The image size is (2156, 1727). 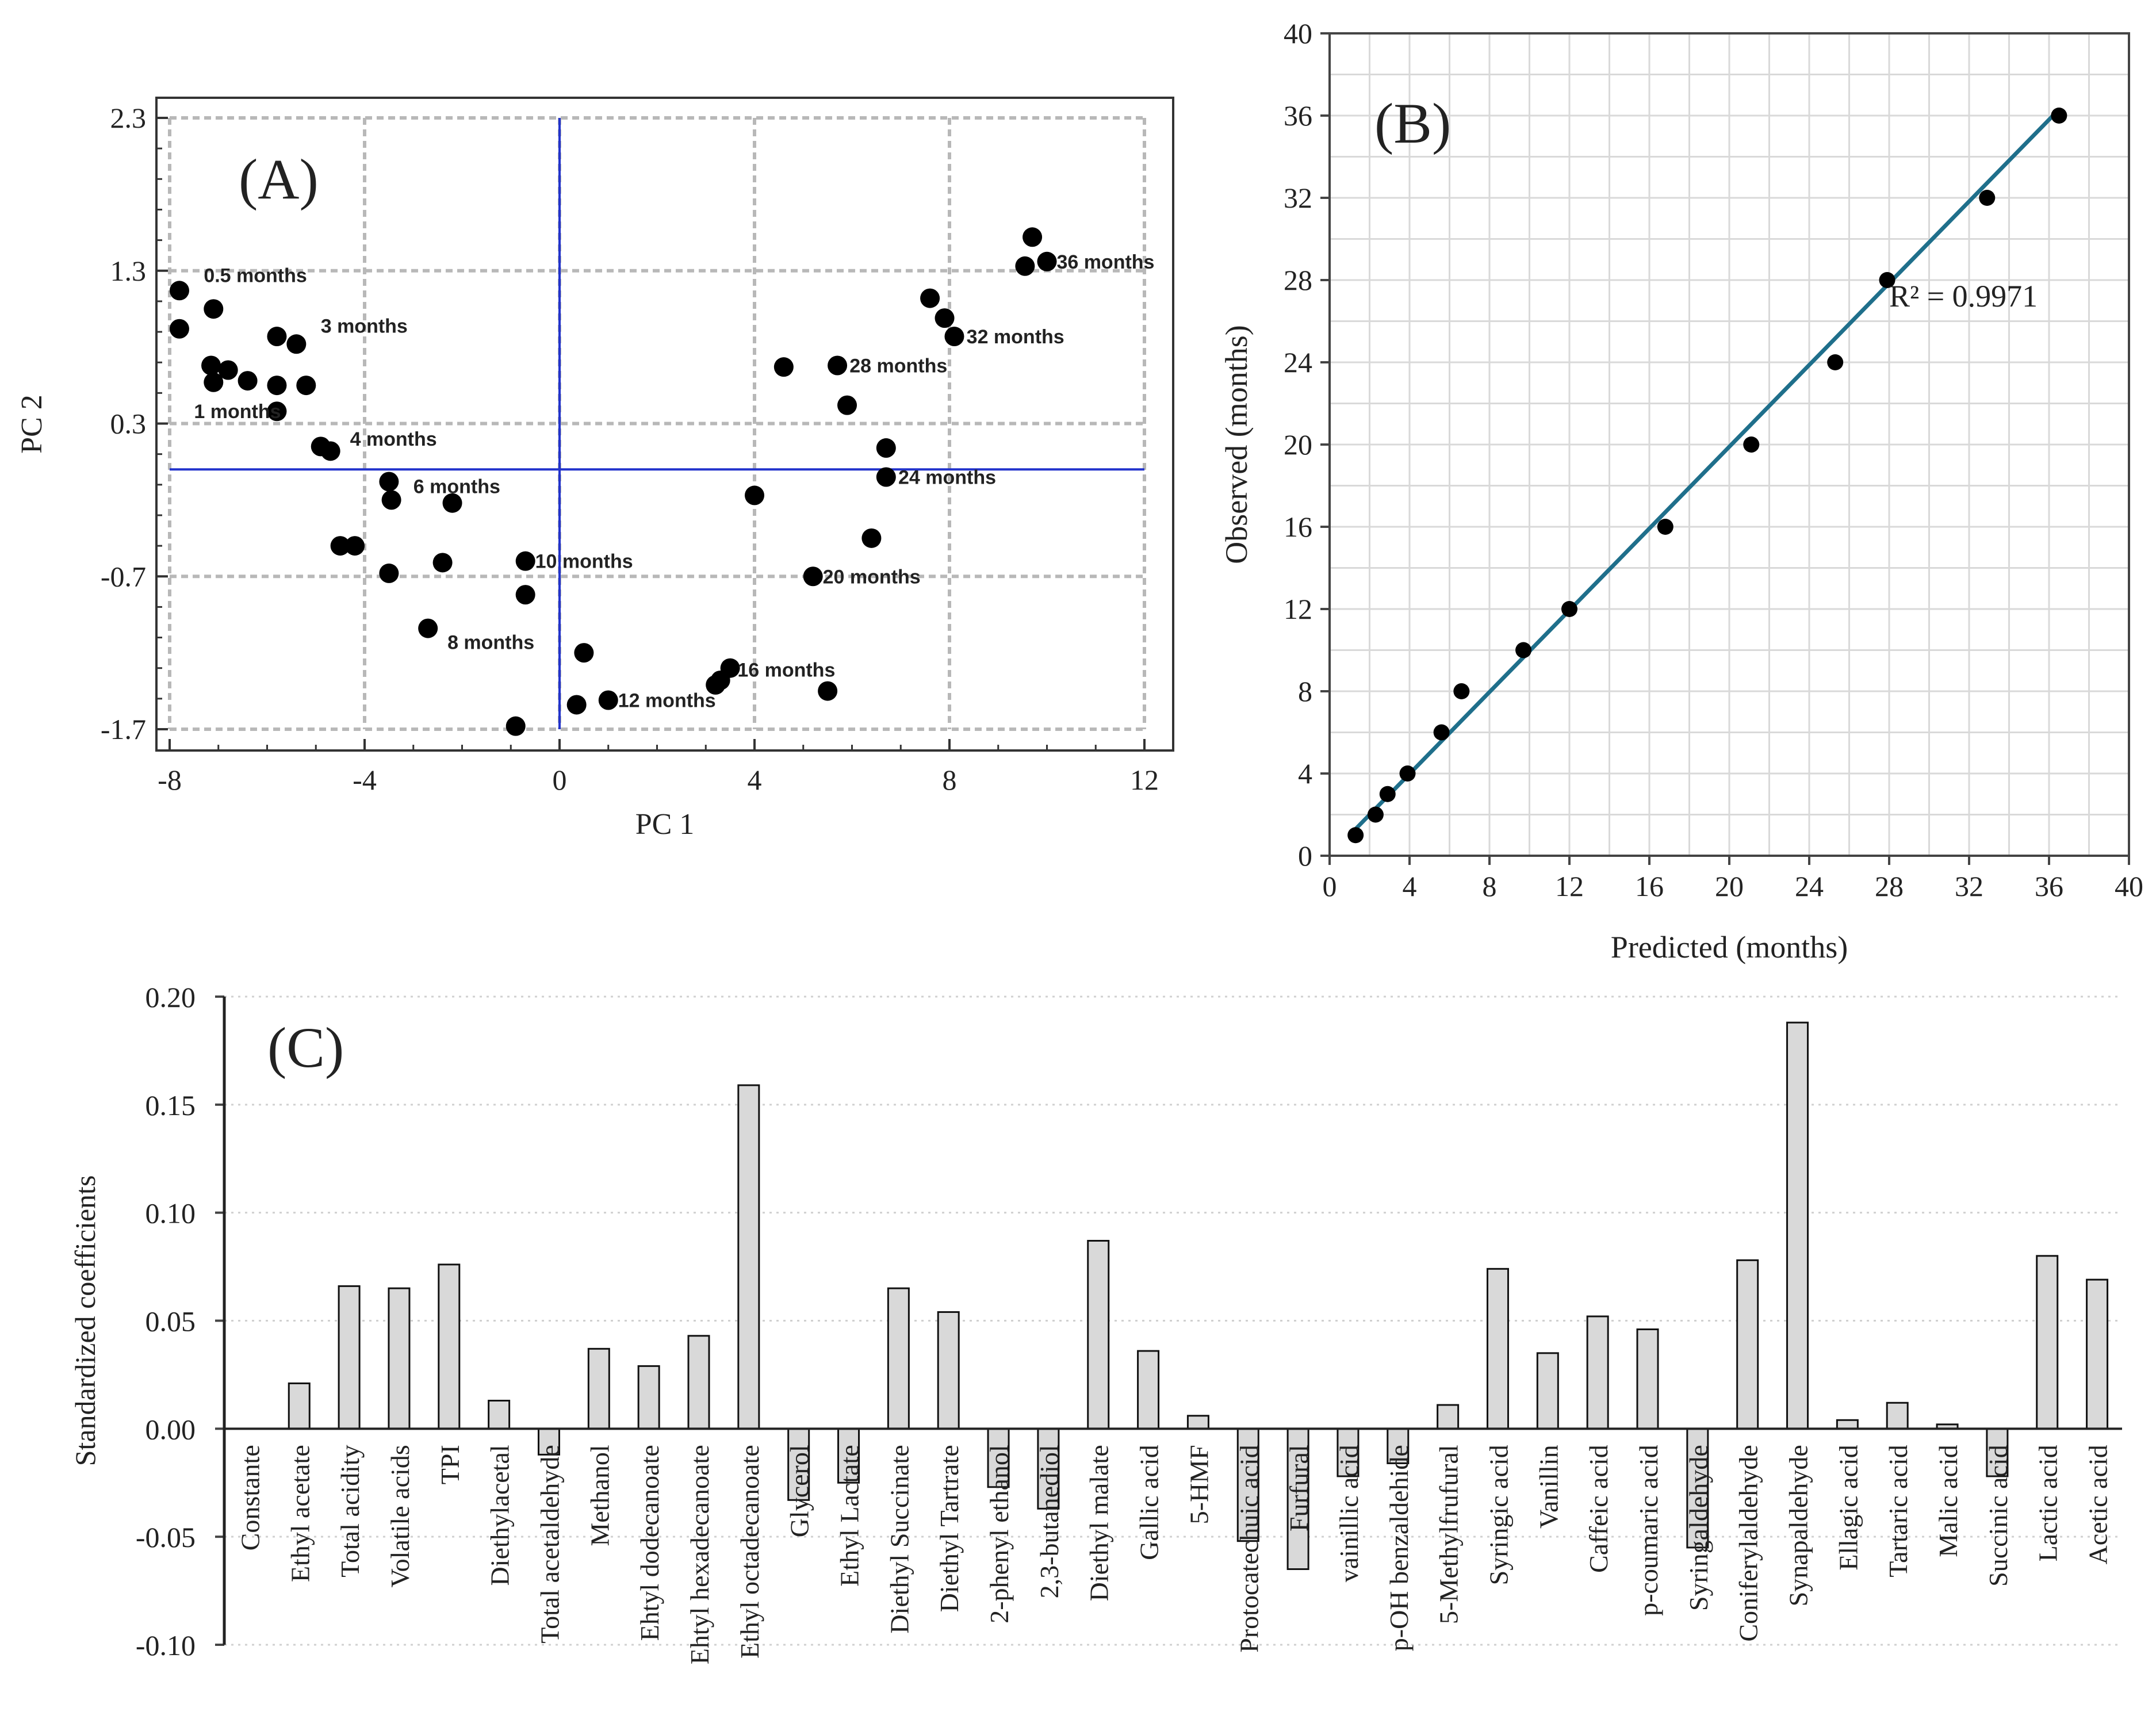 What do you see at coordinates (1729, 947) in the screenshot?
I see `x-axis-title: Predicted (months)` at bounding box center [1729, 947].